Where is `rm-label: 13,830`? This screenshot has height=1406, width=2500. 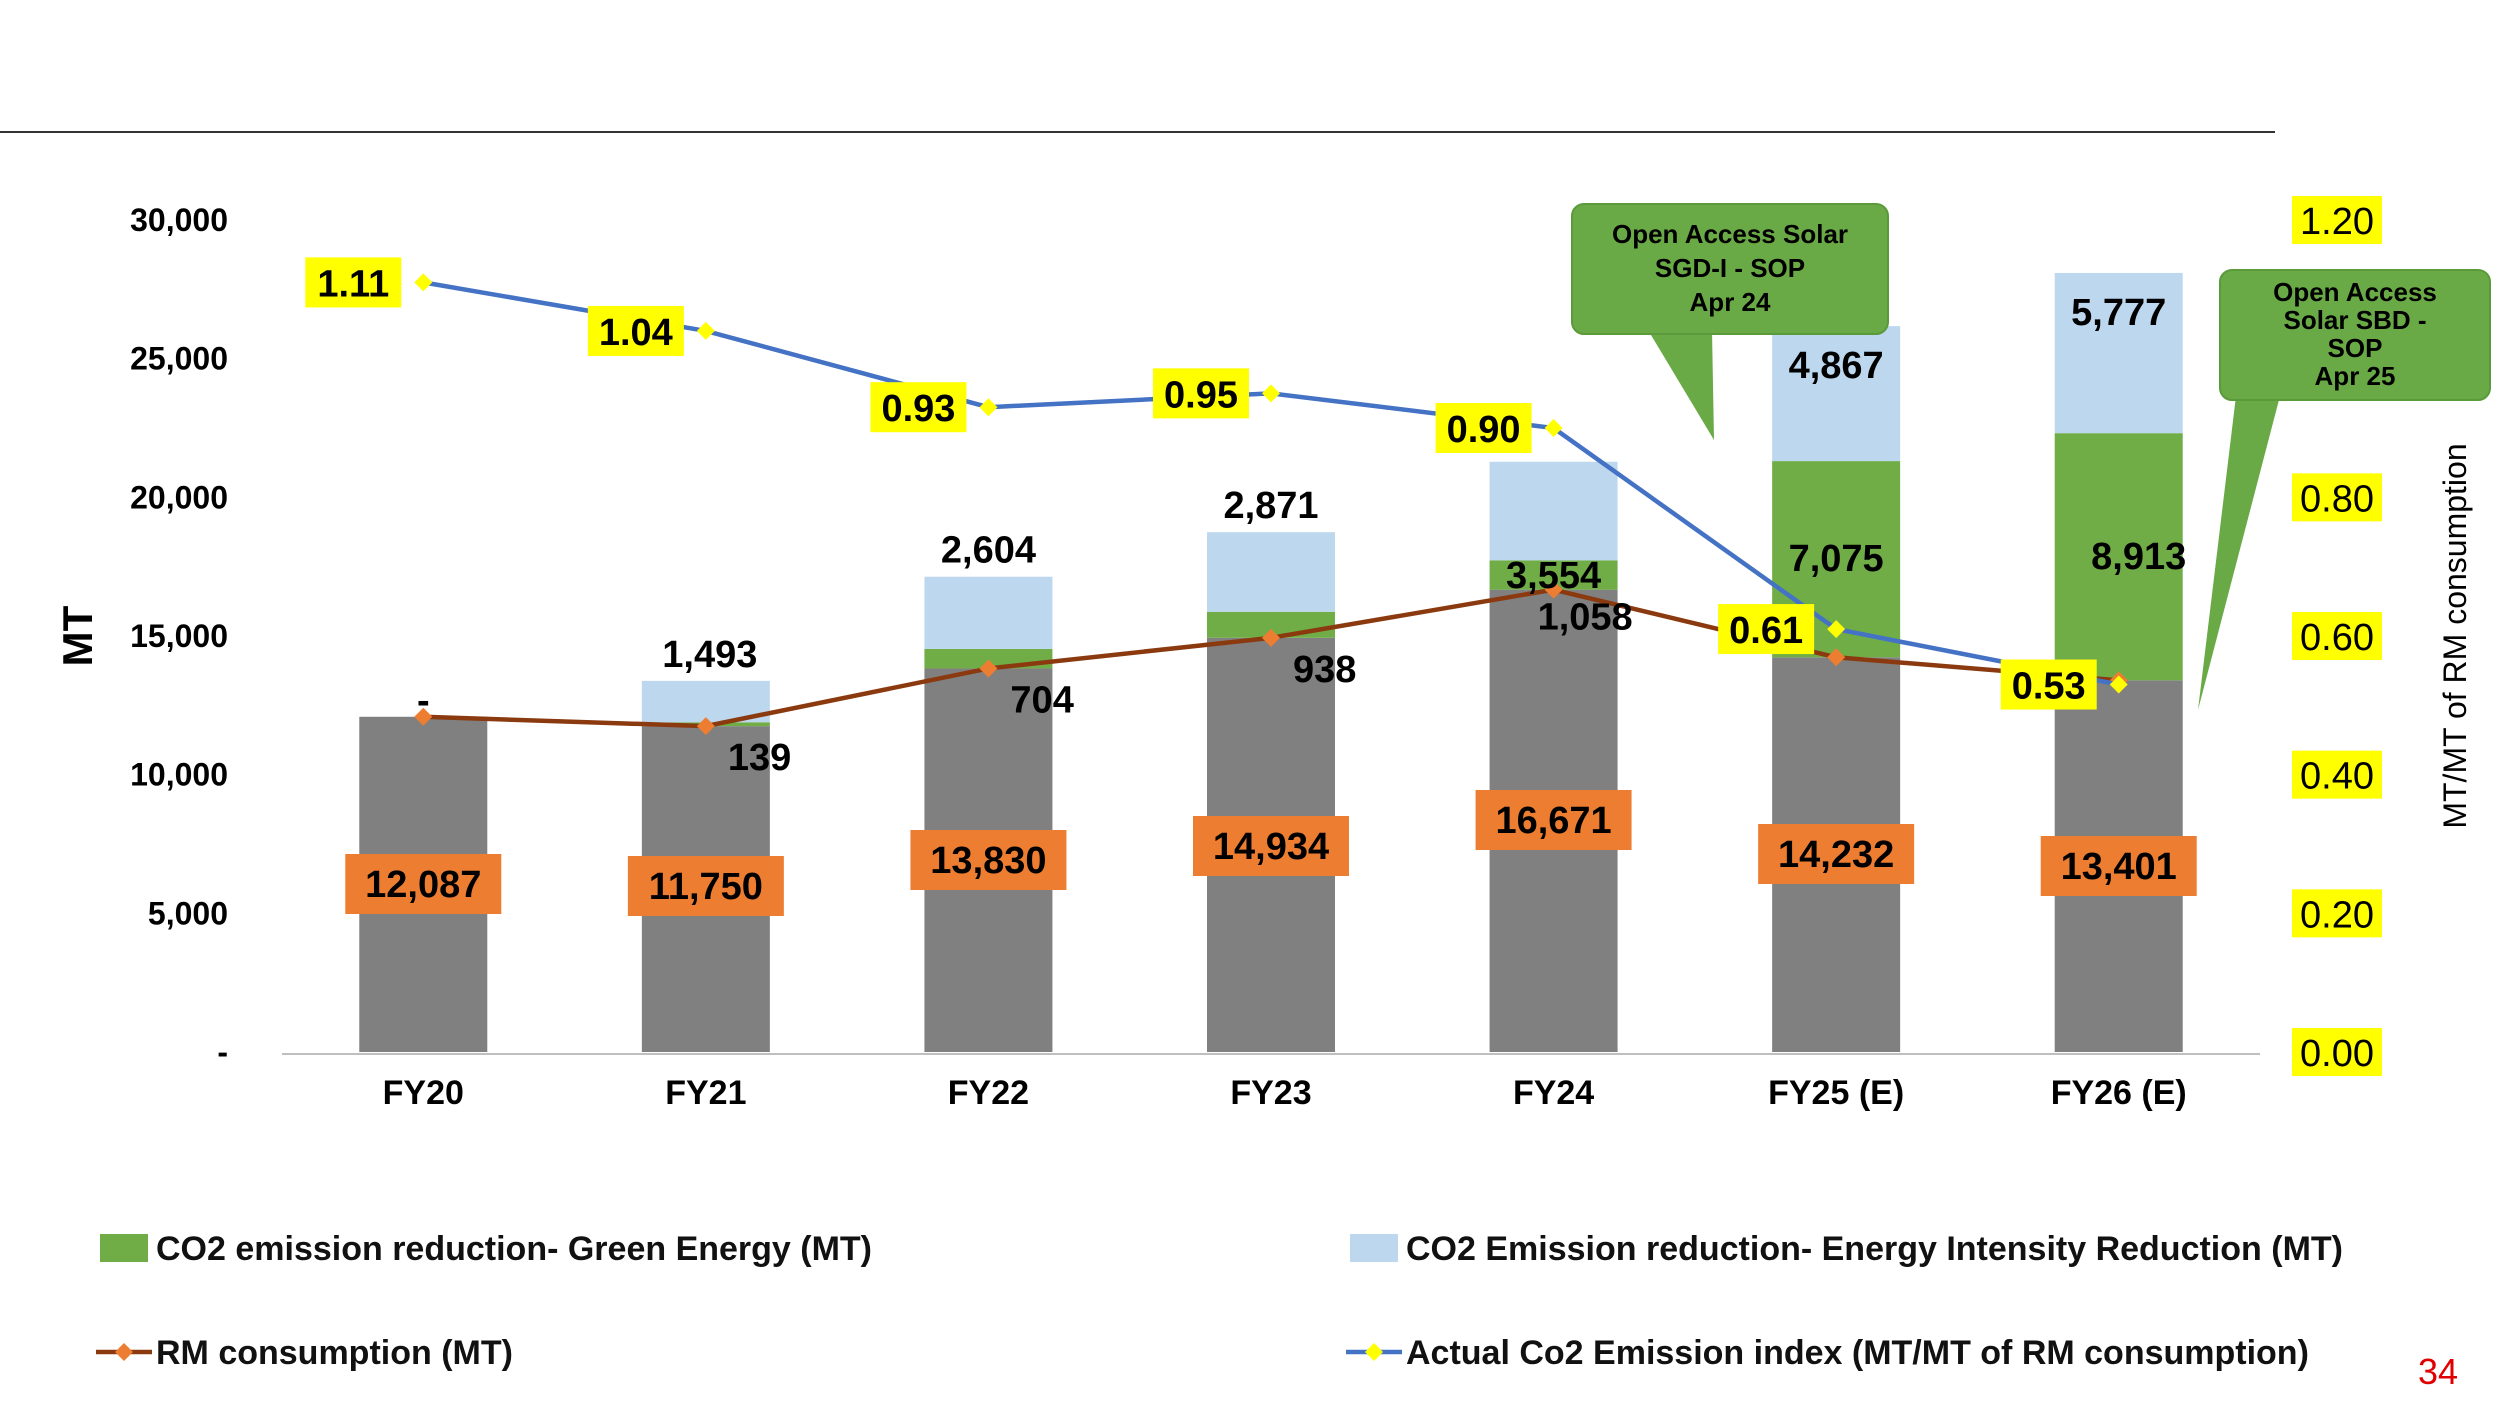
rm-label: 13,830 is located at coordinates (988, 861).